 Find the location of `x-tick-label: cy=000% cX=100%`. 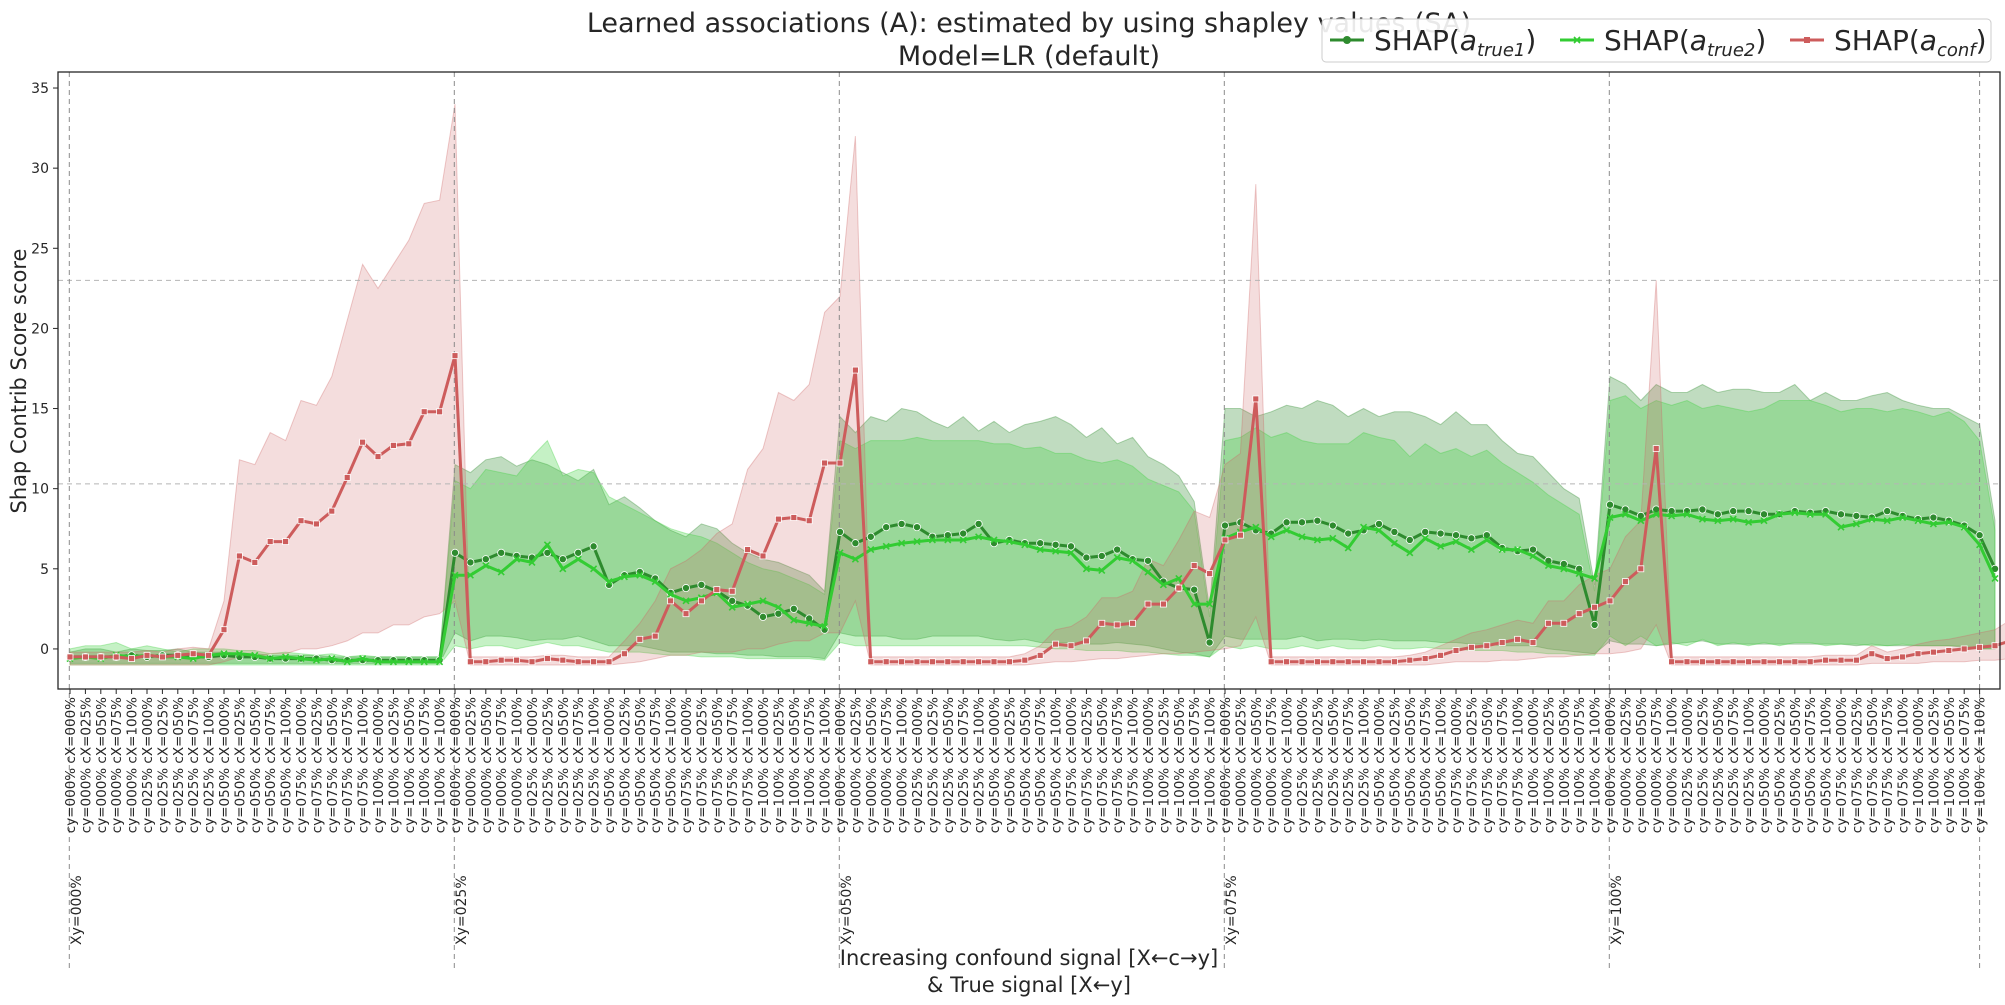

x-tick-label: cy=000% cX=100% is located at coordinates (133, 765).